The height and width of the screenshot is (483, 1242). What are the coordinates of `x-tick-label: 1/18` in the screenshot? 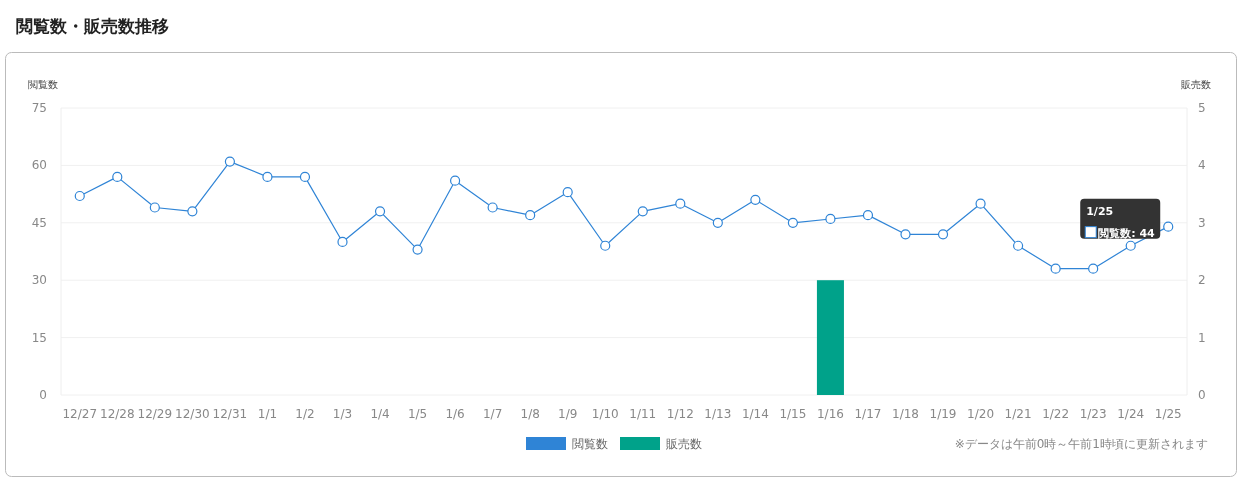 It's located at (905, 414).